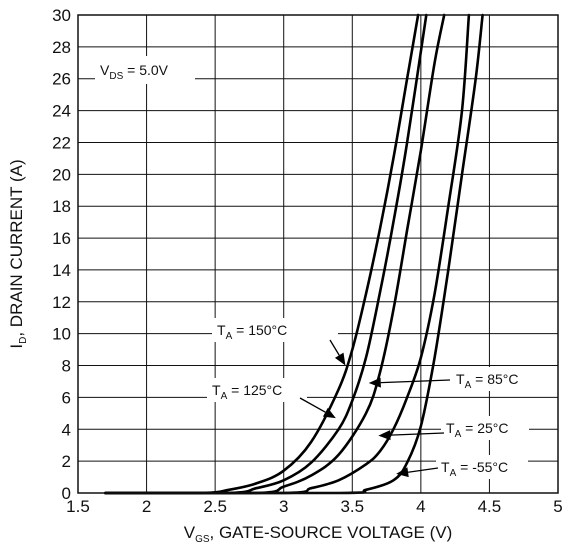  What do you see at coordinates (487, 381) in the screenshot?
I see `series-label-text: TA = 85°C` at bounding box center [487, 381].